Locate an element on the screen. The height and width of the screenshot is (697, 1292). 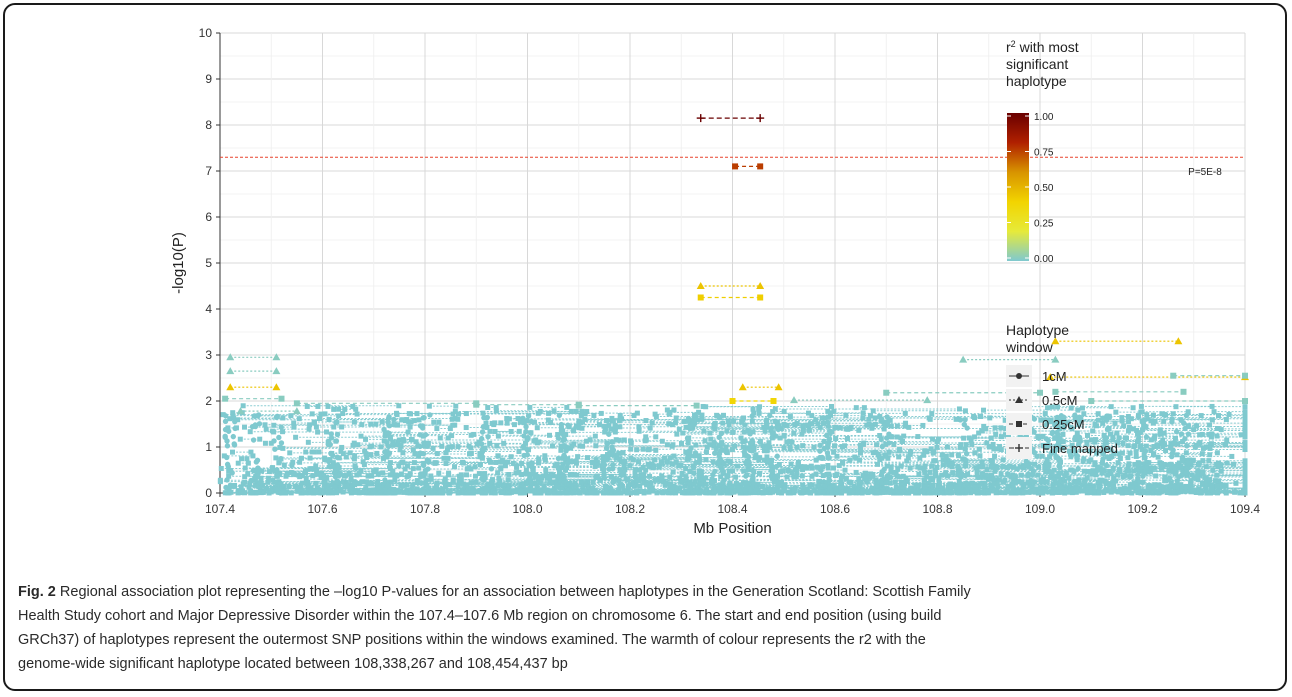
background-haplotypes is located at coordinates (732, 449).